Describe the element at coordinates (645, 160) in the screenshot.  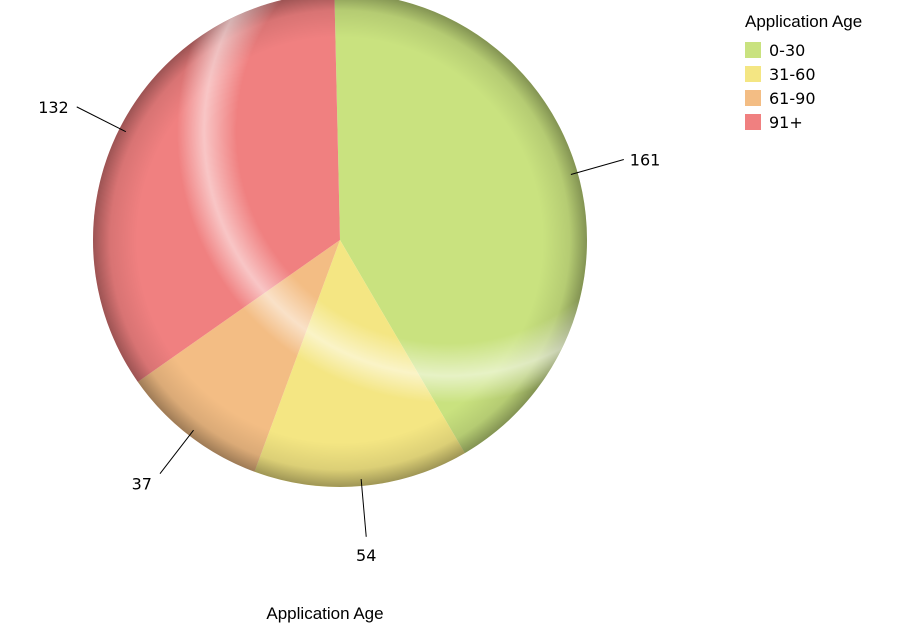
I see `data-label-0-30: 161` at that location.